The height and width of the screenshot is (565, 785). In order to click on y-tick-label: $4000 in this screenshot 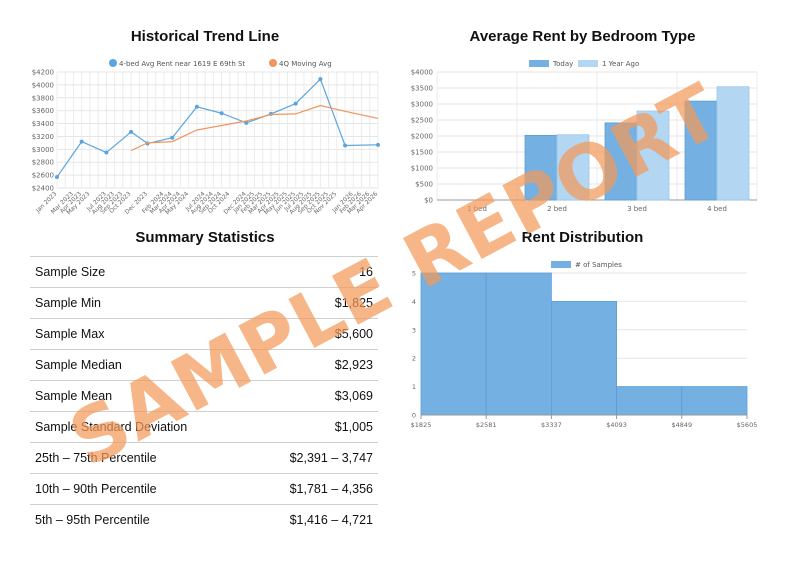, I will do `click(43, 85)`.